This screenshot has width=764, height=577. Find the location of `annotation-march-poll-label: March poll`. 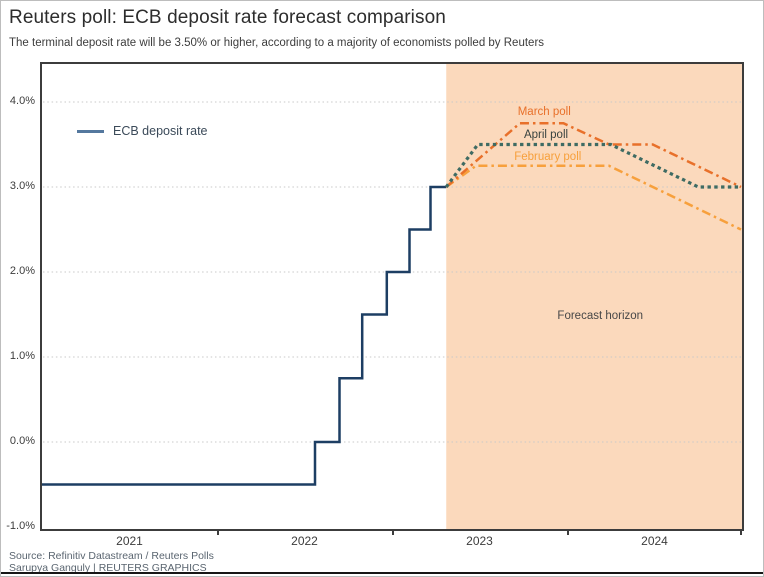

annotation-march-poll-label: March poll is located at coordinates (544, 112).